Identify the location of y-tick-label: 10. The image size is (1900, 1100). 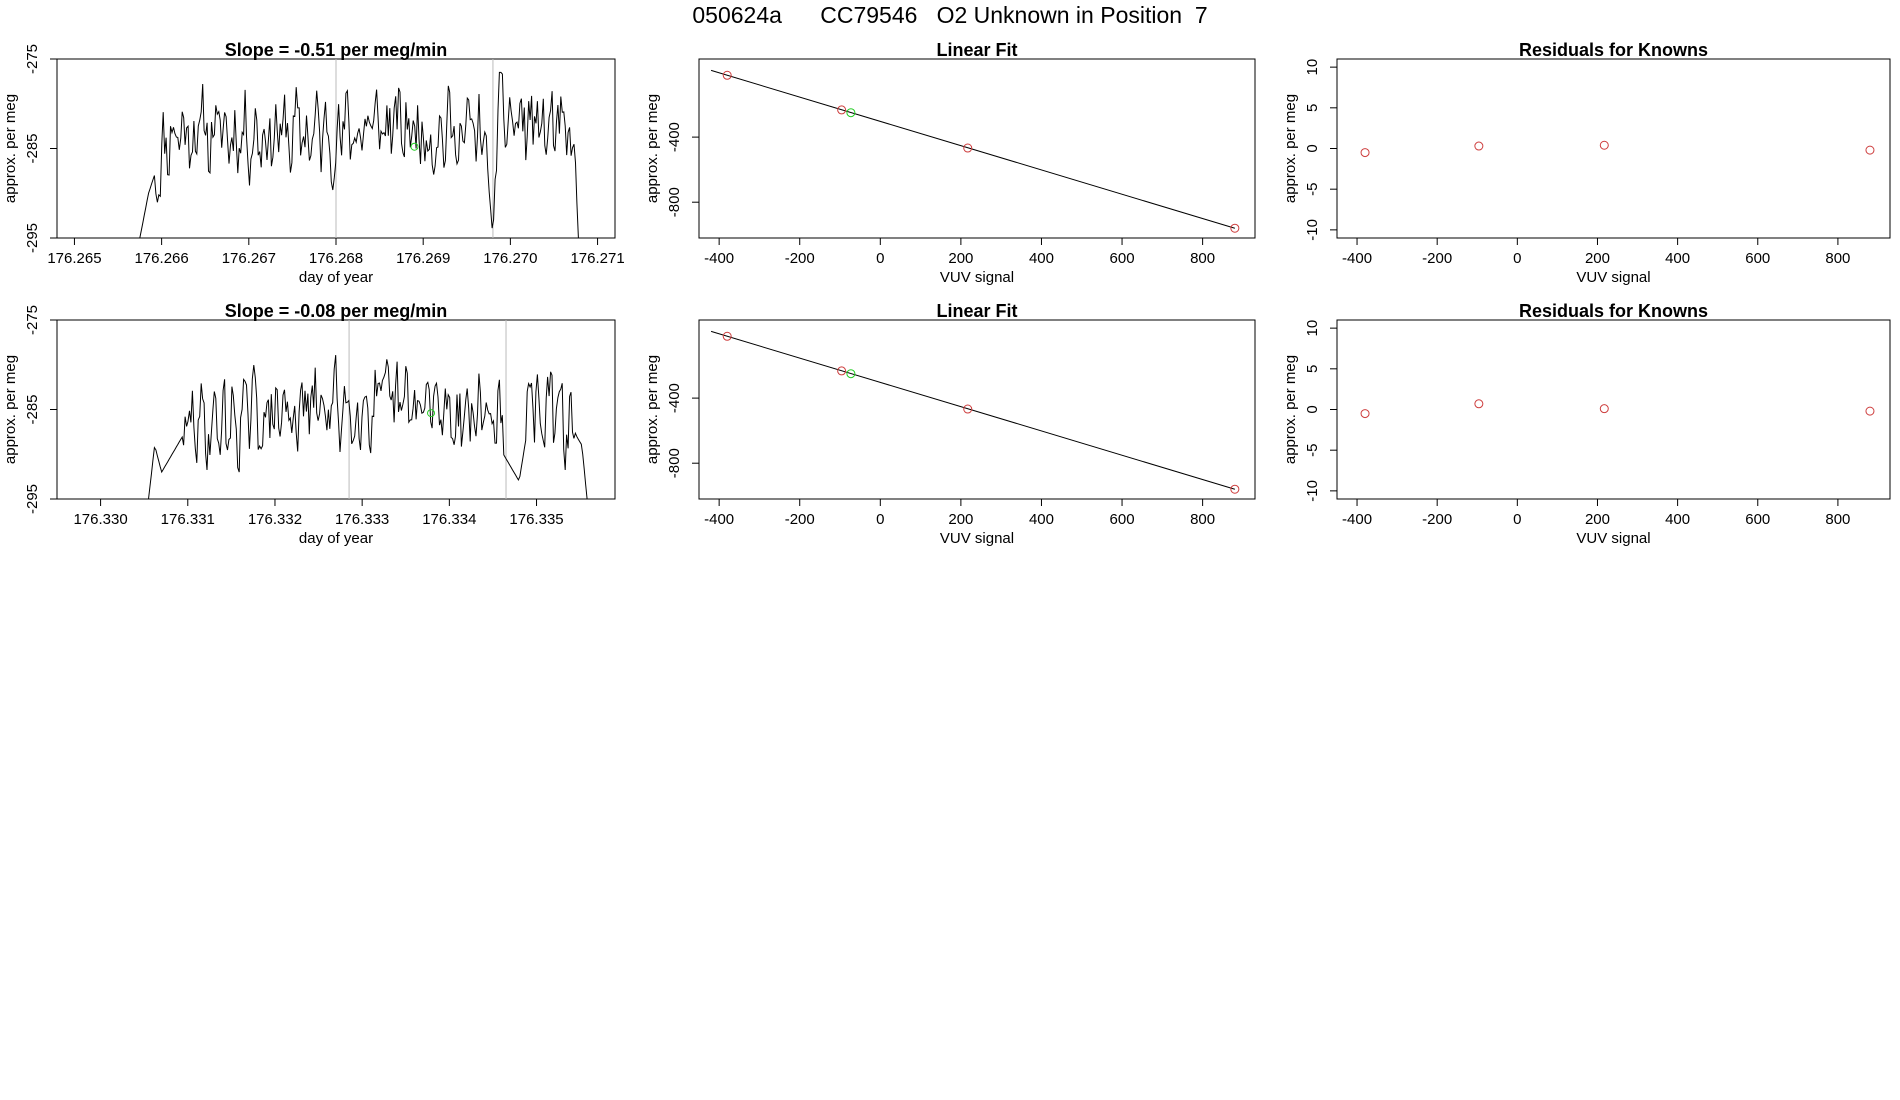
(1312, 328).